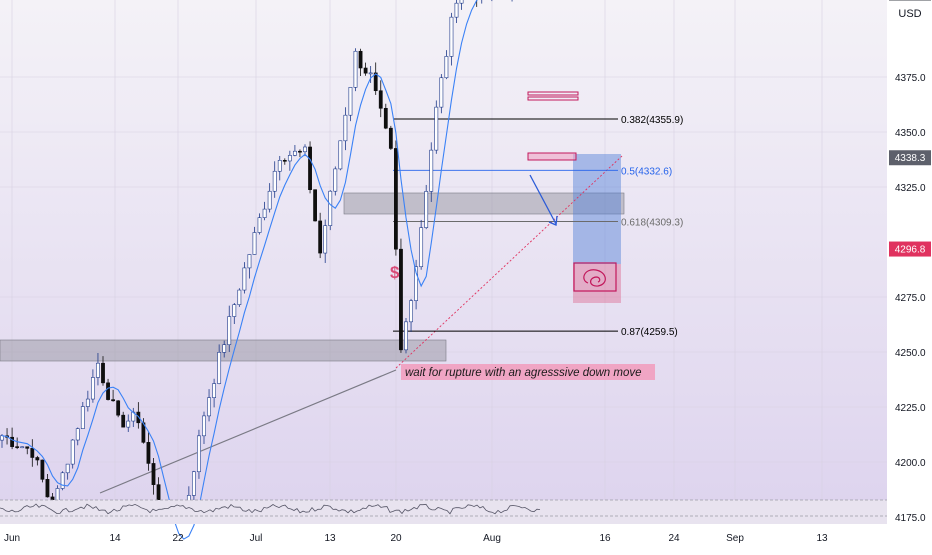 The image size is (932, 555). What do you see at coordinates (552, 156) in the screenshot?
I see `marker-rect-top` at bounding box center [552, 156].